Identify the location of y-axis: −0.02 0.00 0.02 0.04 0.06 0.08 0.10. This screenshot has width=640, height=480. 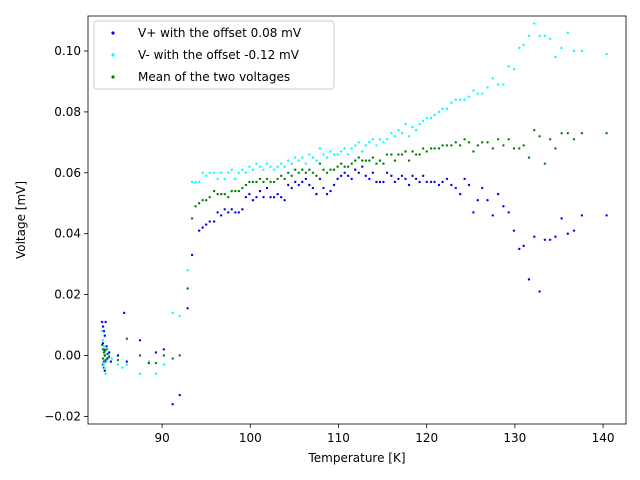
(66, 233).